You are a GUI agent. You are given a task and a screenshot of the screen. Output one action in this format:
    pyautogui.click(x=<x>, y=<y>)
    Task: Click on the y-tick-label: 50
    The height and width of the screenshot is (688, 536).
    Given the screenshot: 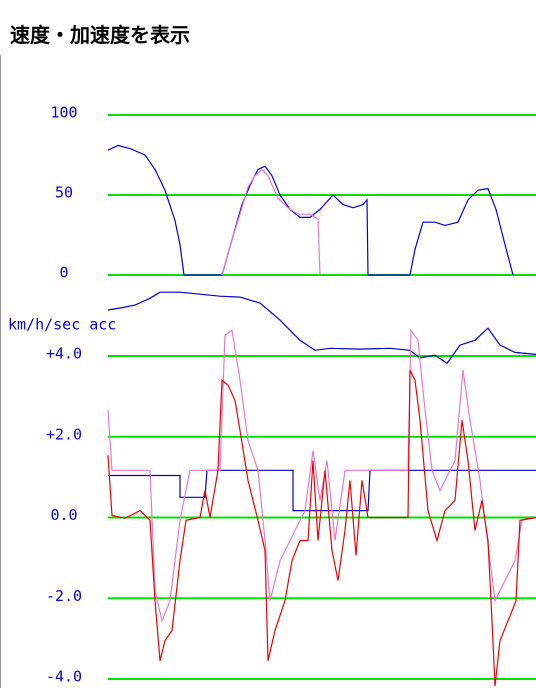 What is the action you would take?
    pyautogui.click(x=64, y=193)
    